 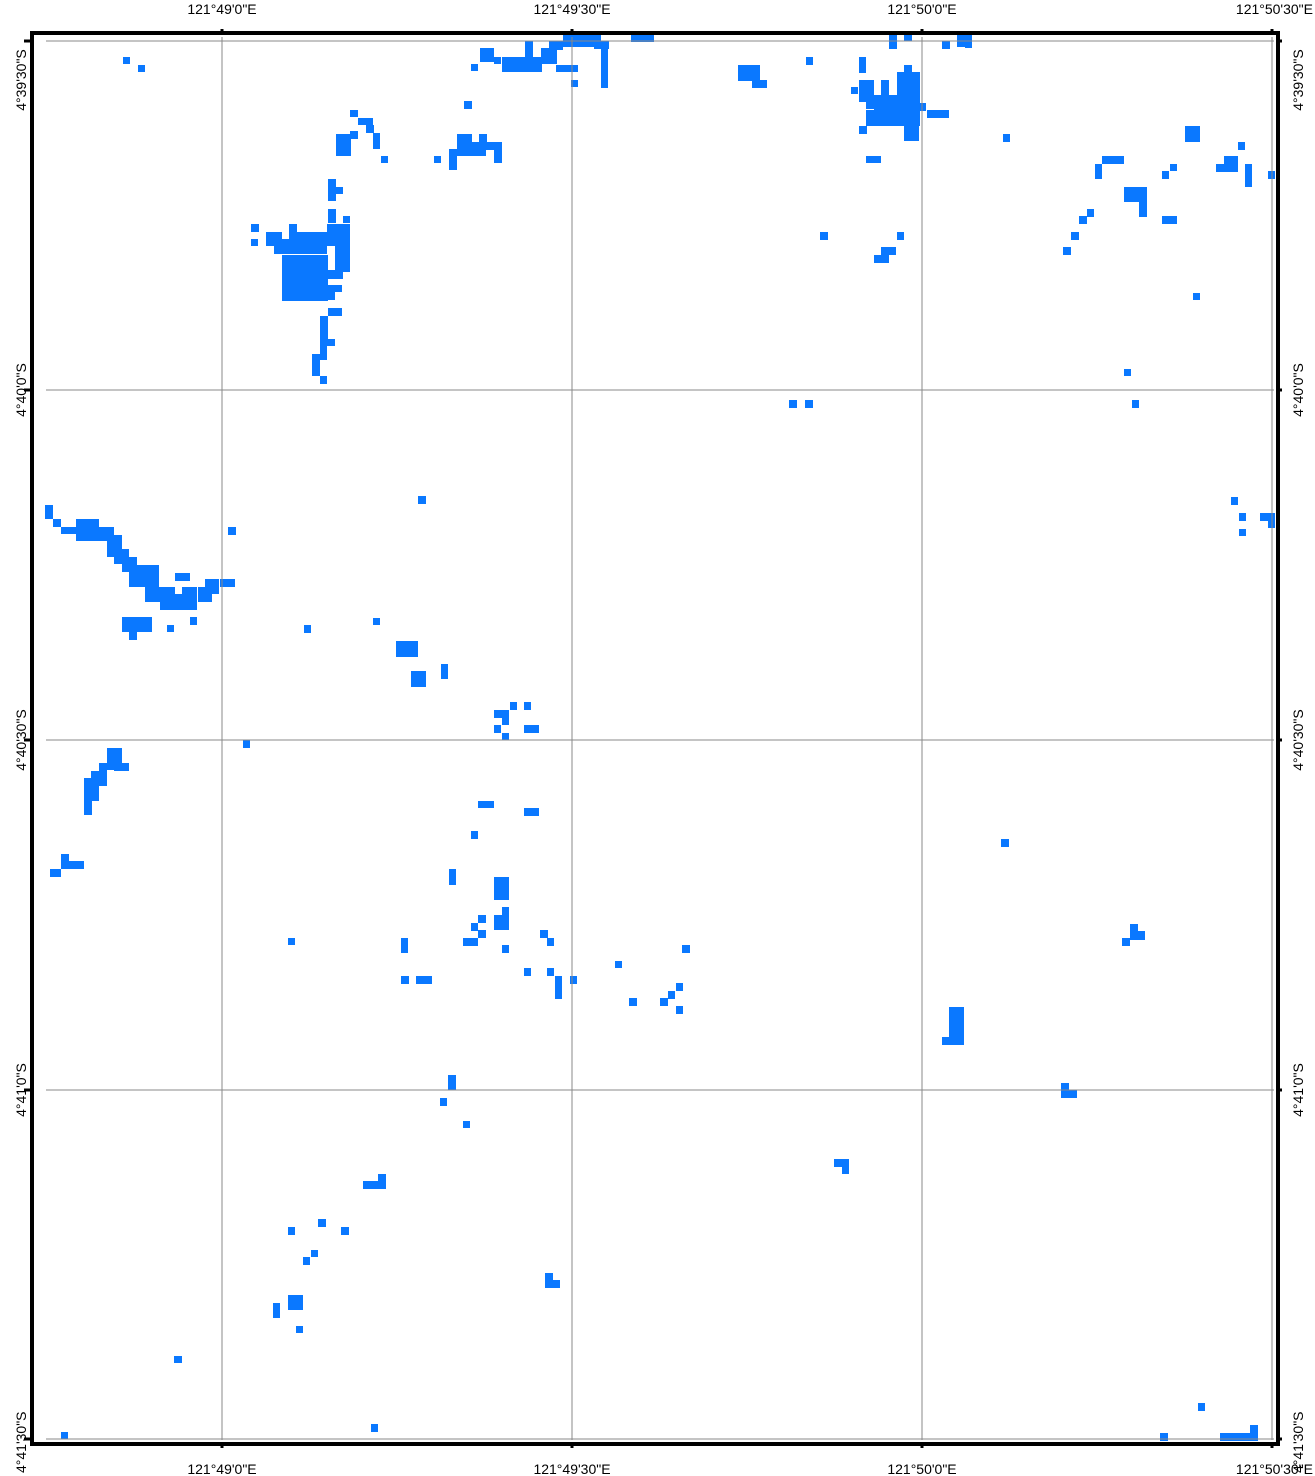 I want to click on latitude-label-right: 4°40'30"S, so click(x=1298, y=740).